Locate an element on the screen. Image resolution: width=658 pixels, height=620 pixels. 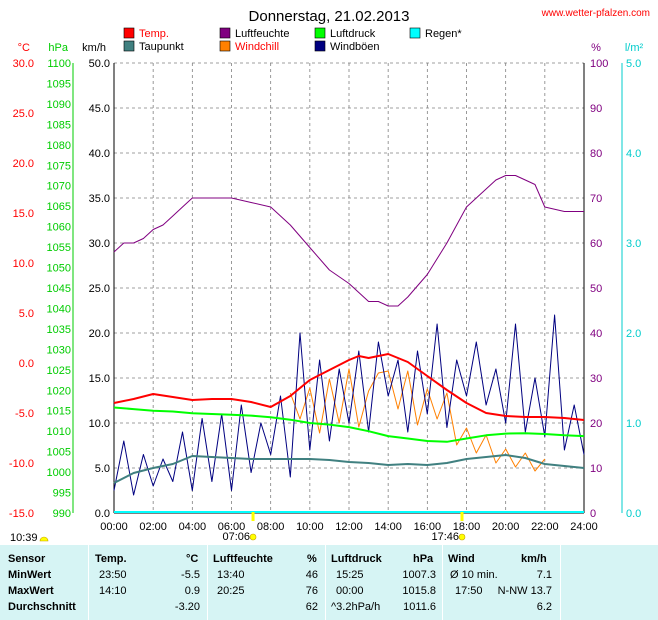
tick-celsius-3: 15.0 is located at coordinates (23, 214).